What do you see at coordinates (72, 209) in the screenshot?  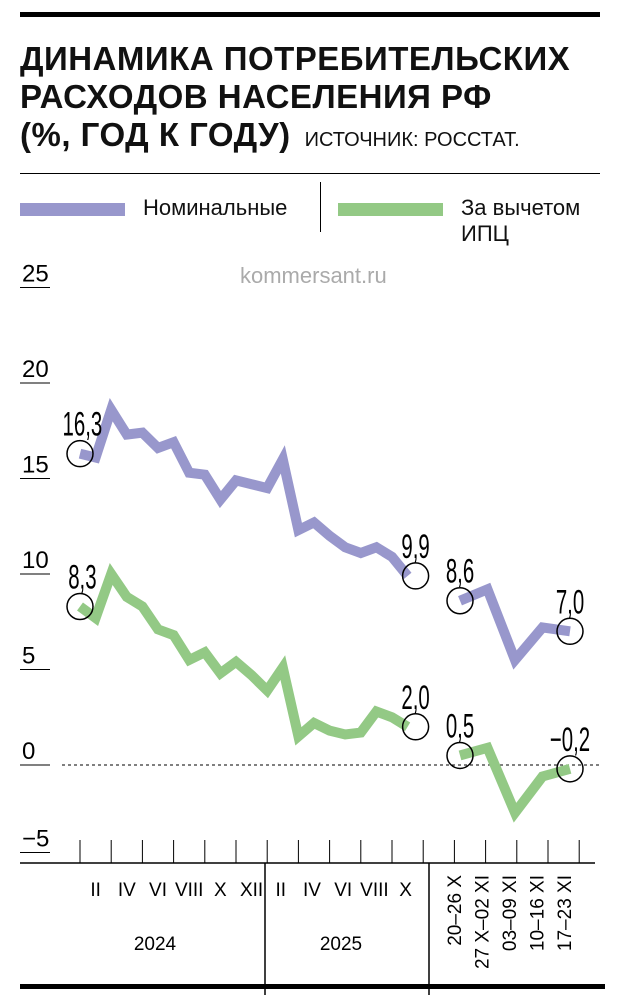 I see `legend-swatch-nominal` at bounding box center [72, 209].